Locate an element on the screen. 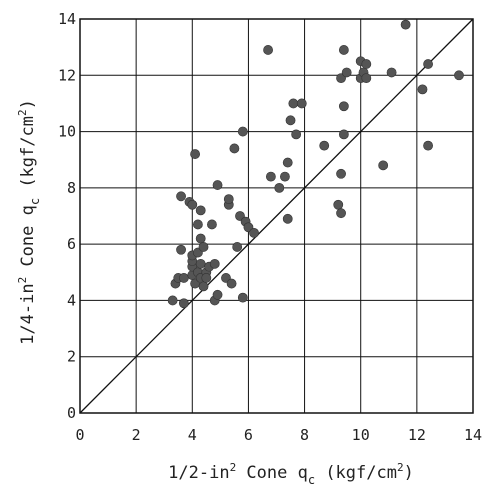 This screenshot has width=502, height=490. x-tick-label: 12 is located at coordinates (417, 435).